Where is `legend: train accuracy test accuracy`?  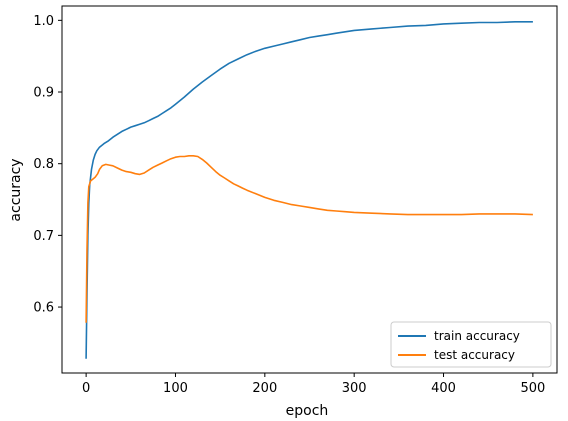 legend: train accuracy test accuracy is located at coordinates (471, 344).